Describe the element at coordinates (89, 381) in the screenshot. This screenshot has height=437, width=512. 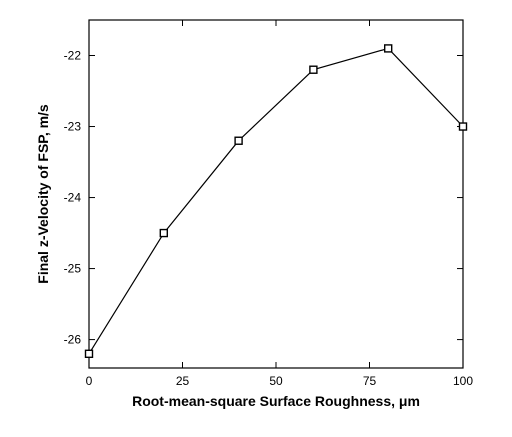
I see `x-tick-label: 0` at that location.